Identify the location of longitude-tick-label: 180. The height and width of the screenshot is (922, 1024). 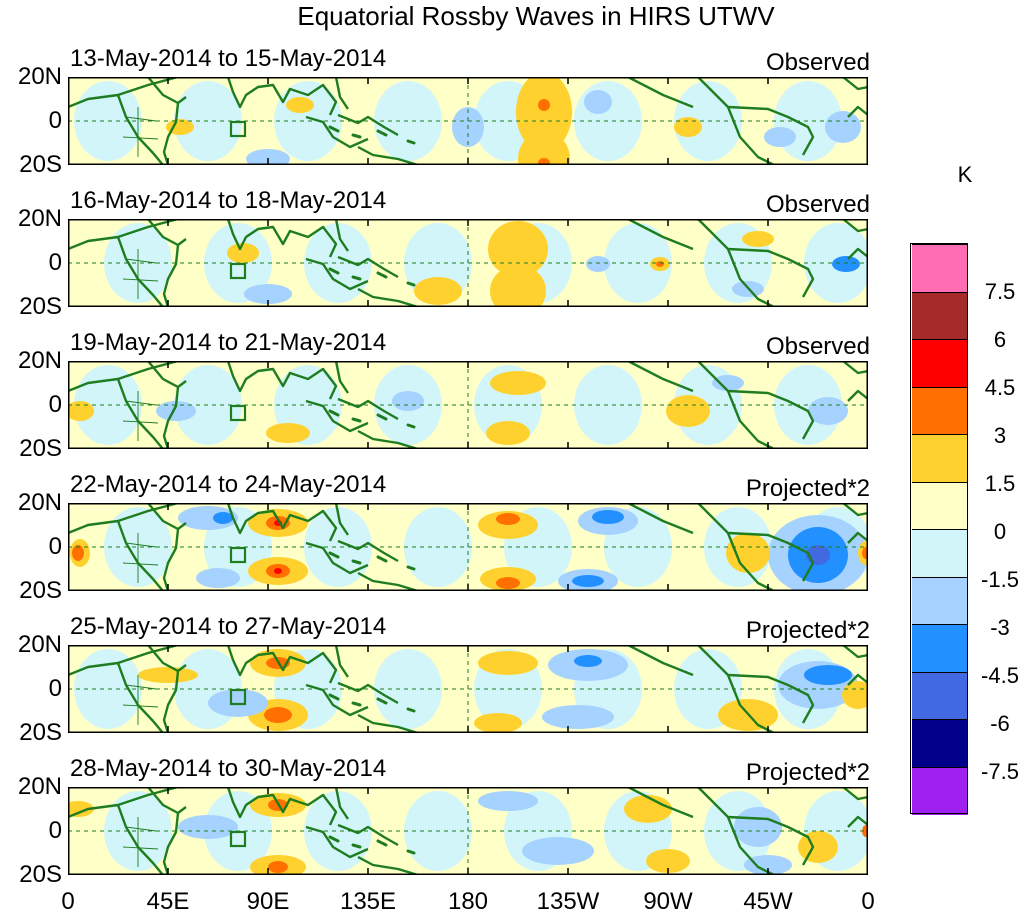
(468, 901).